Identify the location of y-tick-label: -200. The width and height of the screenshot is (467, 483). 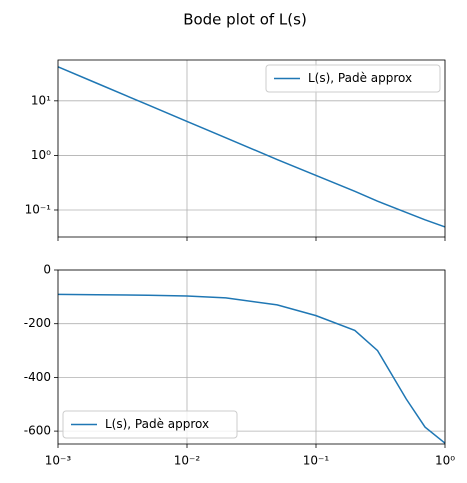
(37, 323).